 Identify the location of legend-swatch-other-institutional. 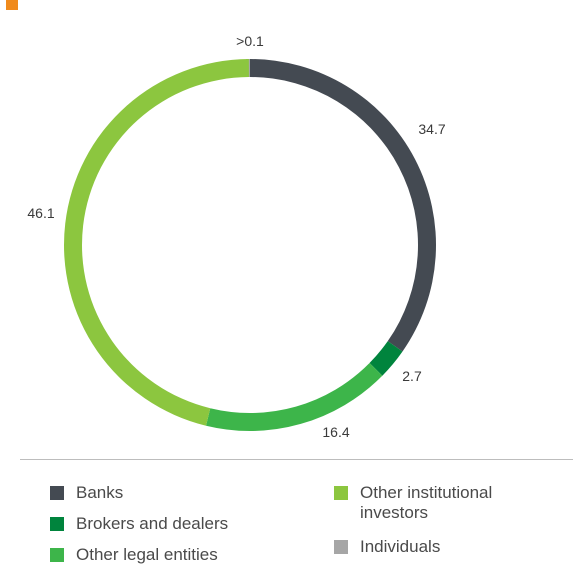
(341, 493).